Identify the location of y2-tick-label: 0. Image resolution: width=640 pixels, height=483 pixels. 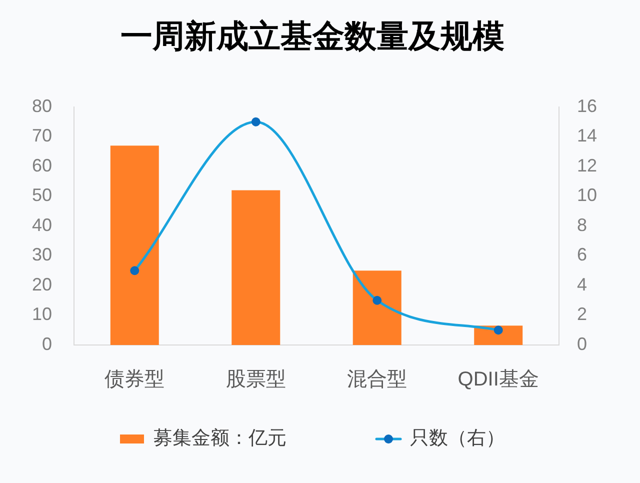
(581, 344).